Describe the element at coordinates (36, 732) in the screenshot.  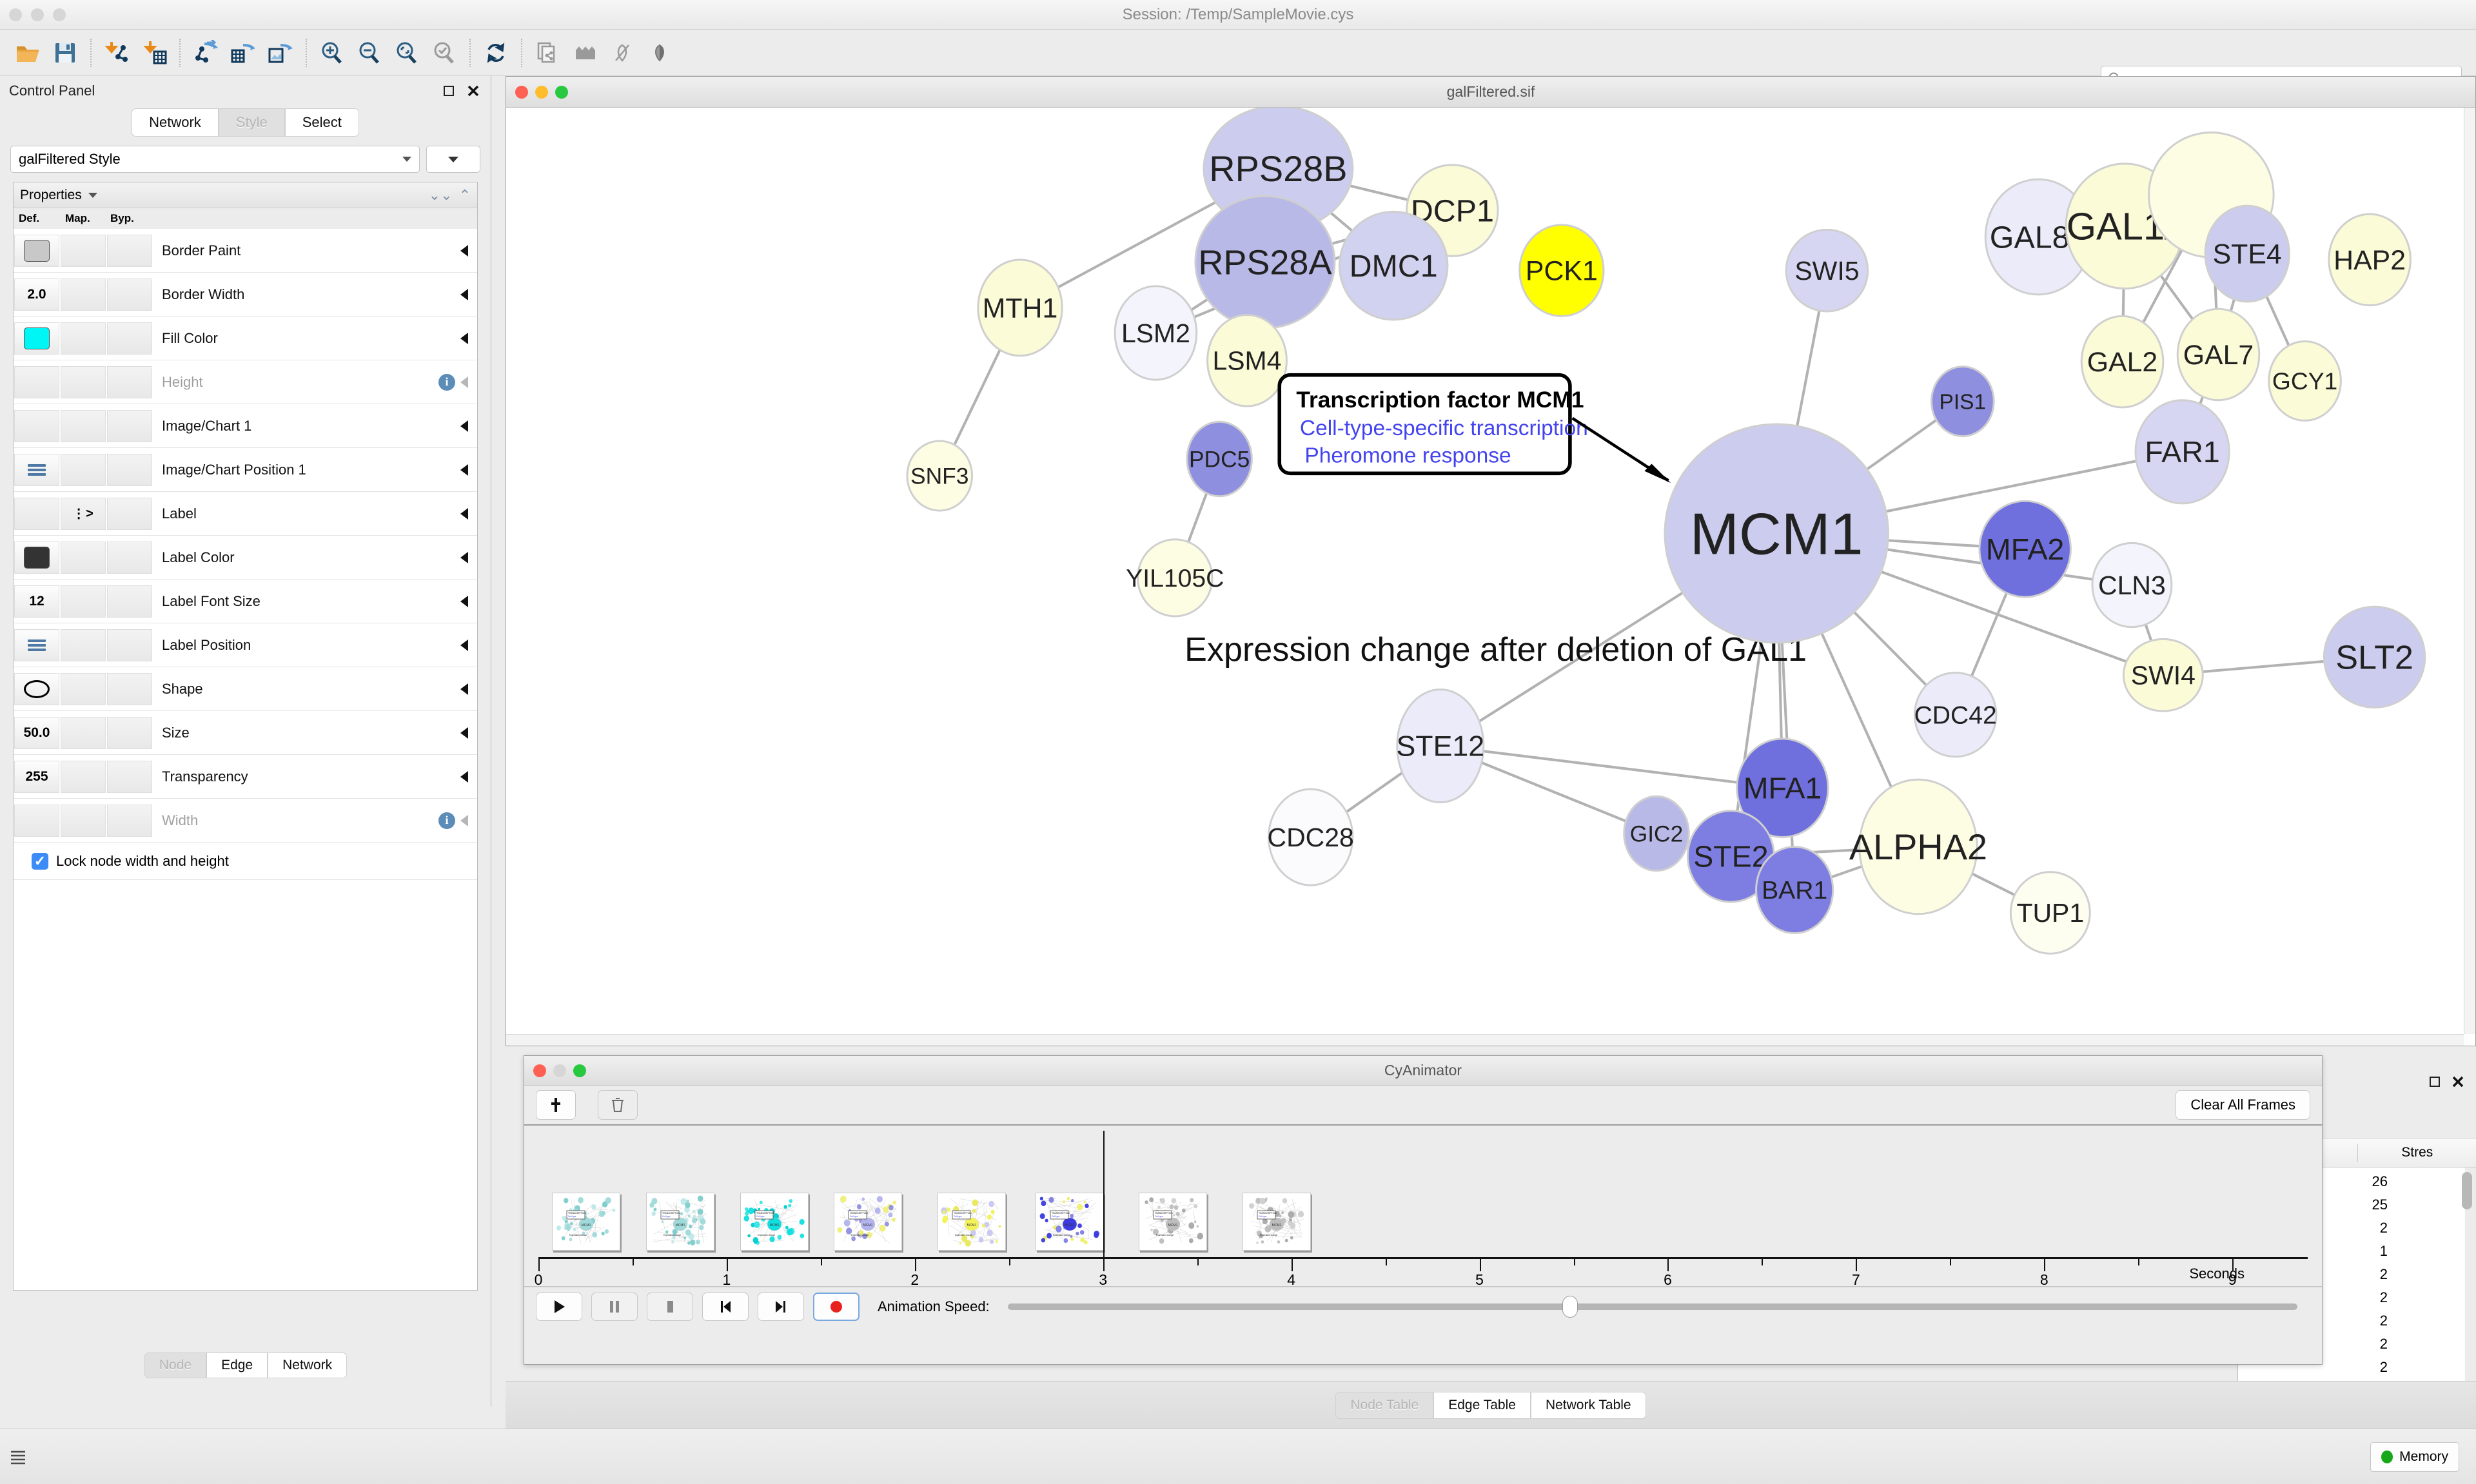
I see `property-default-cell: 50.0` at that location.